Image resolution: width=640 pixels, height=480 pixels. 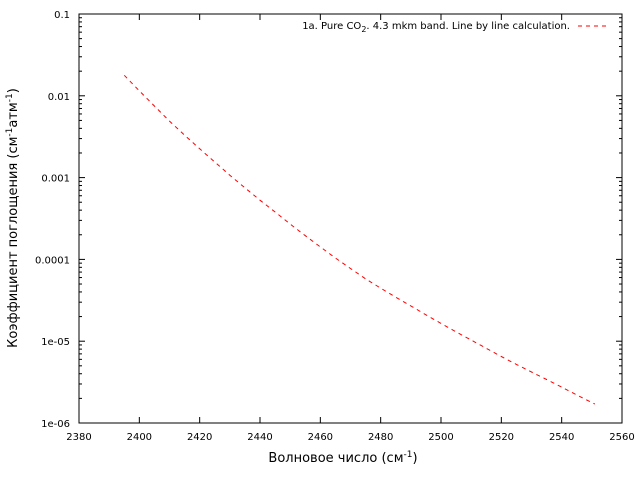 I want to click on x-tick-label: 2420, so click(x=199, y=437).